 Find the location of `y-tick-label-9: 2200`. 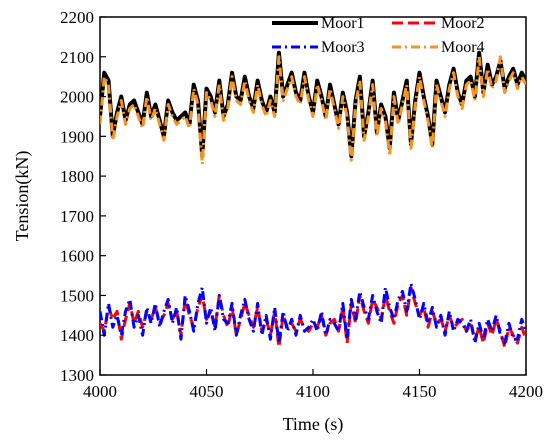

y-tick-label-9: 2200 is located at coordinates (77, 17).